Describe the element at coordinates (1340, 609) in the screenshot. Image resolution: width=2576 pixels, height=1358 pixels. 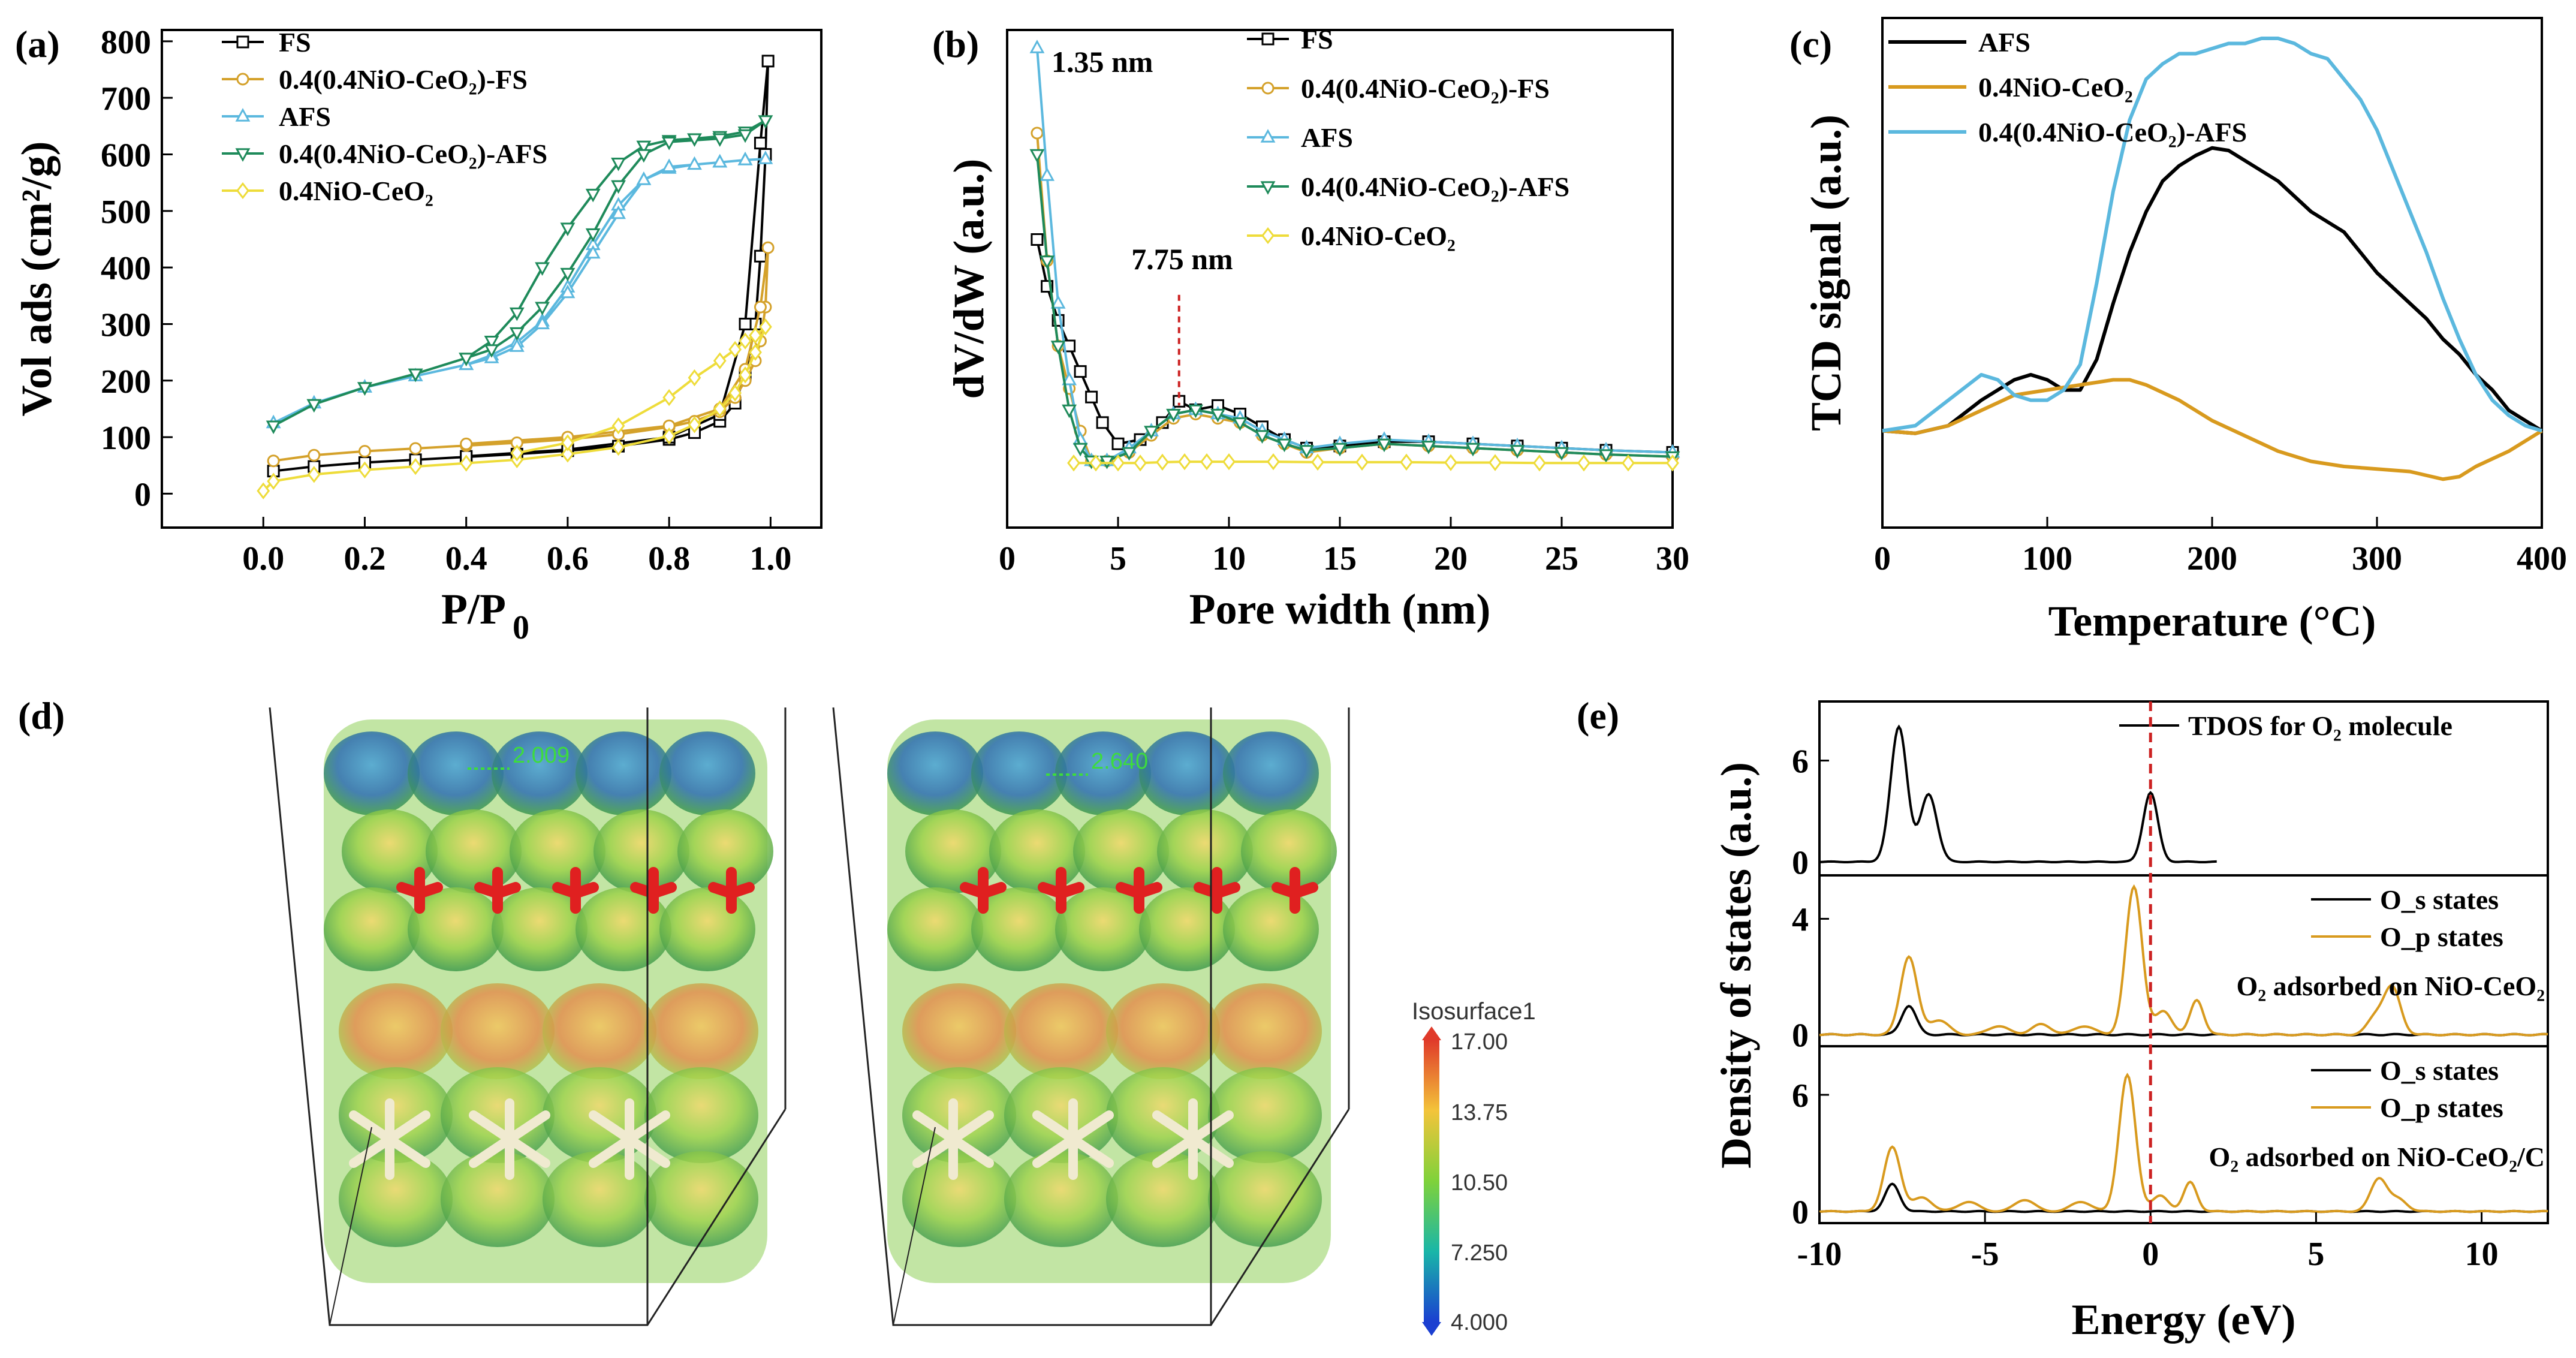
I see `x-axis-label: Pore width (nm)` at that location.